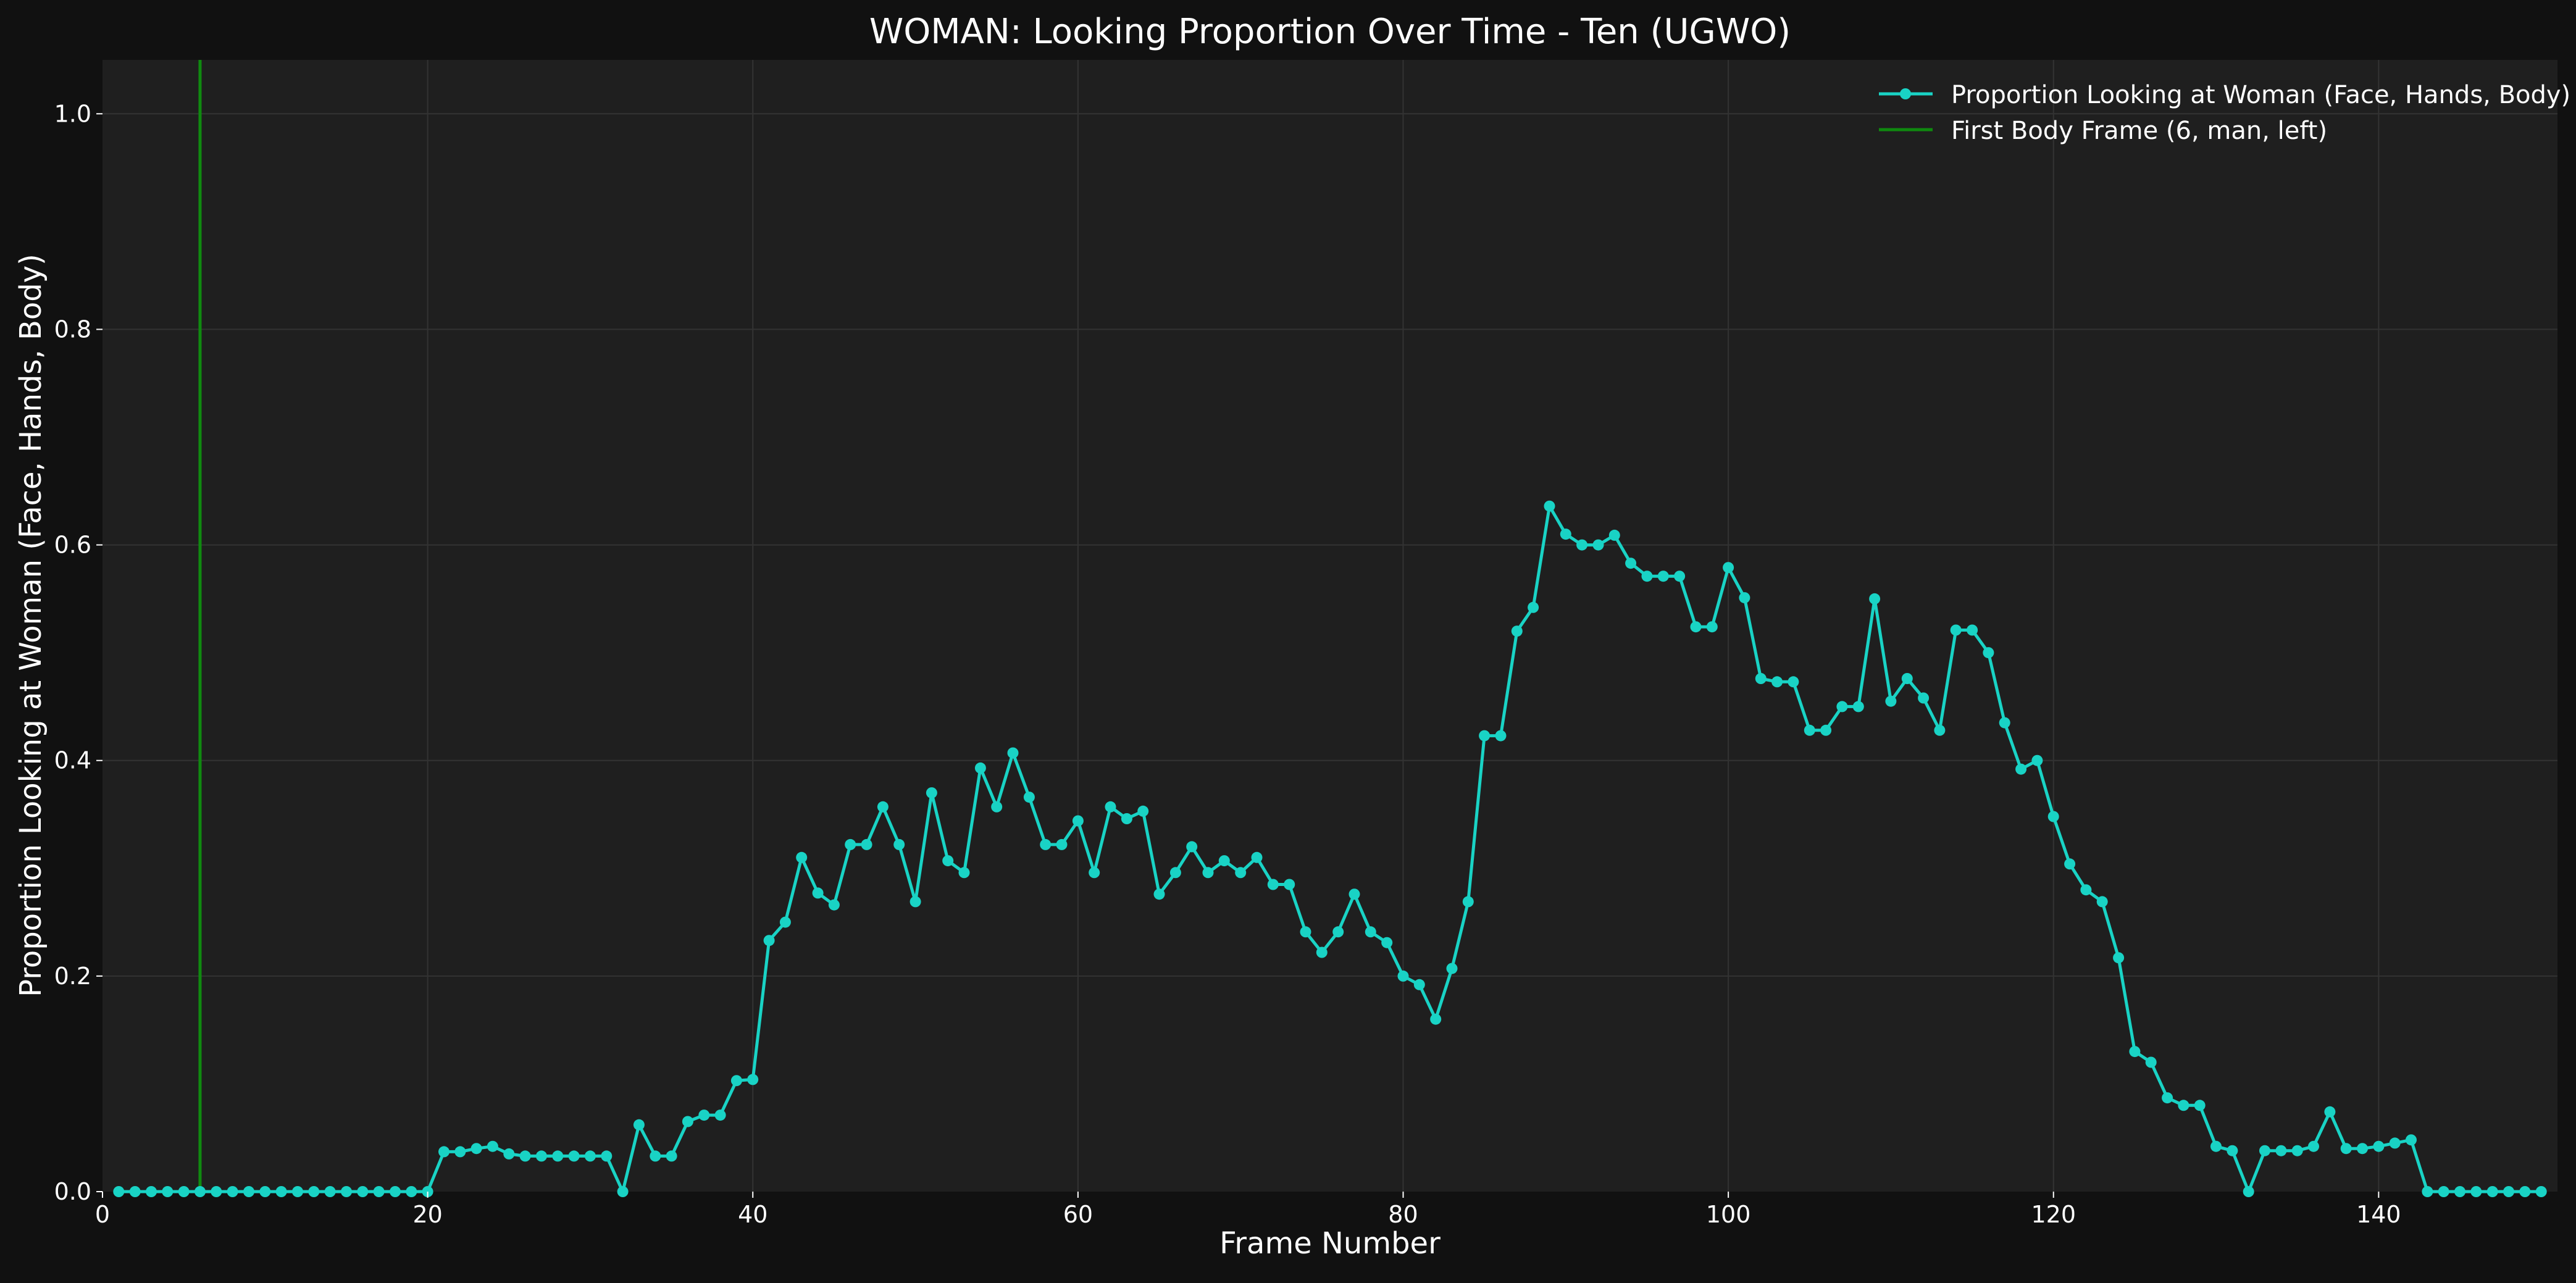 Image resolution: width=2576 pixels, height=1283 pixels. I want to click on x-axis-ticks: 0 20 40 60 80 100 120 140, so click(1248, 1210).